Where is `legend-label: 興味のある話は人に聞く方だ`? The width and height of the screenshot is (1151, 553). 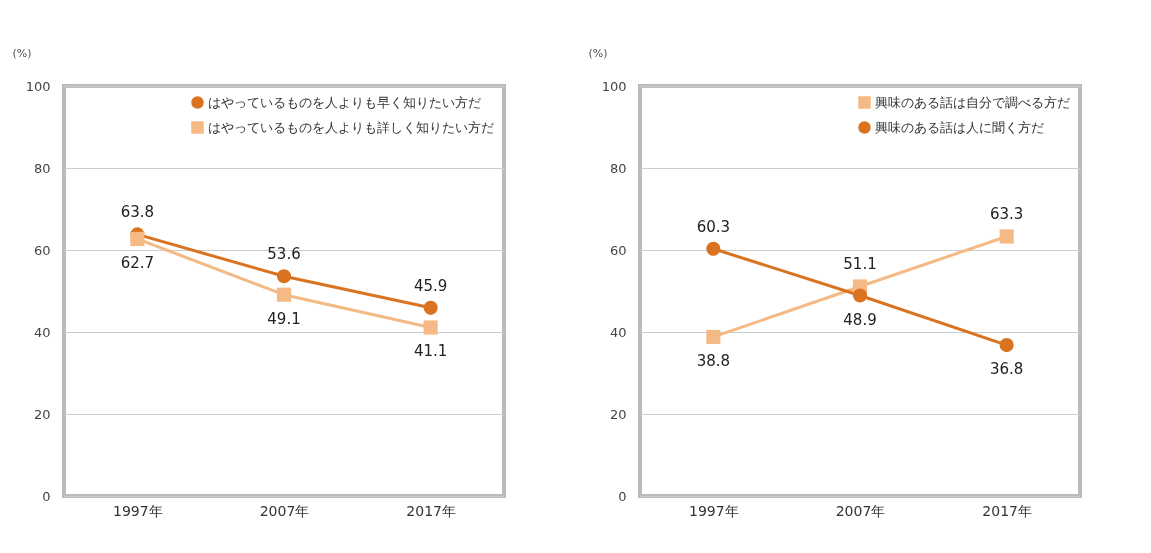 legend-label: 興味のある話は人に聞く方だ is located at coordinates (959, 127).